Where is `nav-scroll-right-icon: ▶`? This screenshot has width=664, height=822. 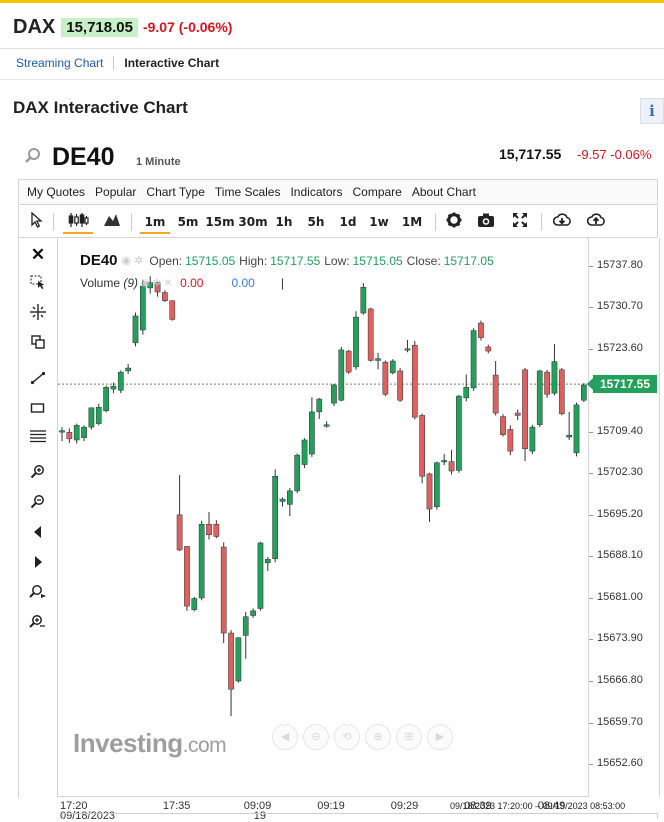 nav-scroll-right-icon: ▶ is located at coordinates (440, 737).